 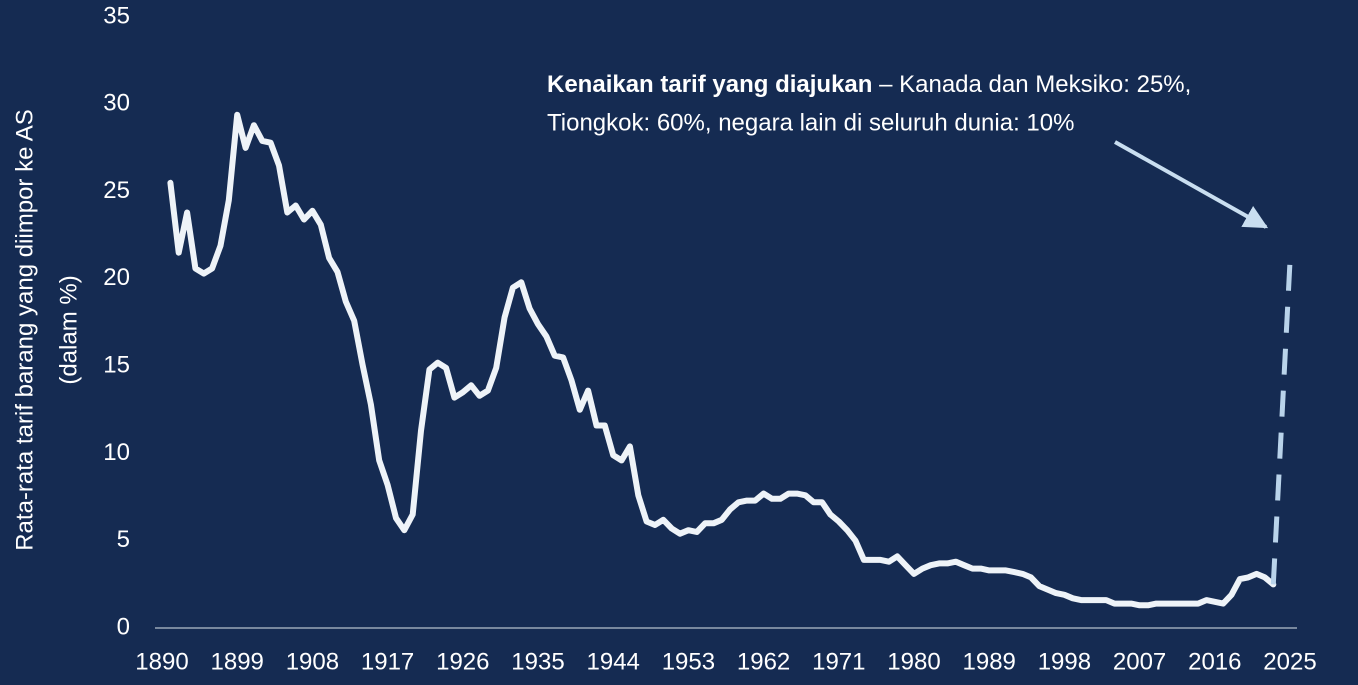 I want to click on projection-line, so click(x=1281, y=423).